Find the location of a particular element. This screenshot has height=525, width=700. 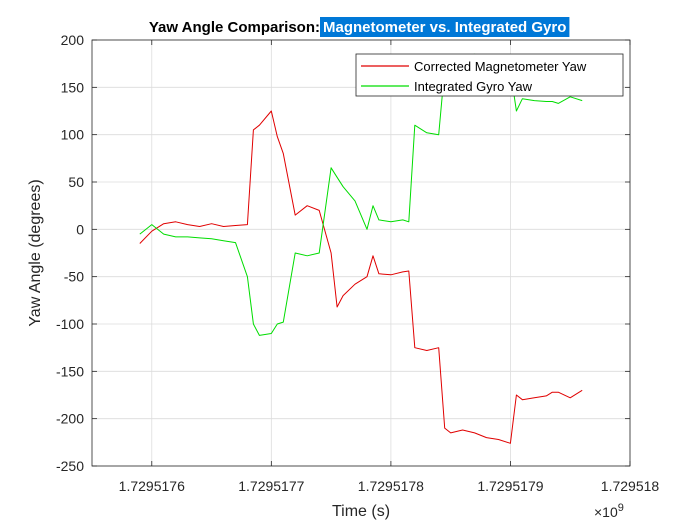

y-tick-label: -200 is located at coordinates (70, 419).